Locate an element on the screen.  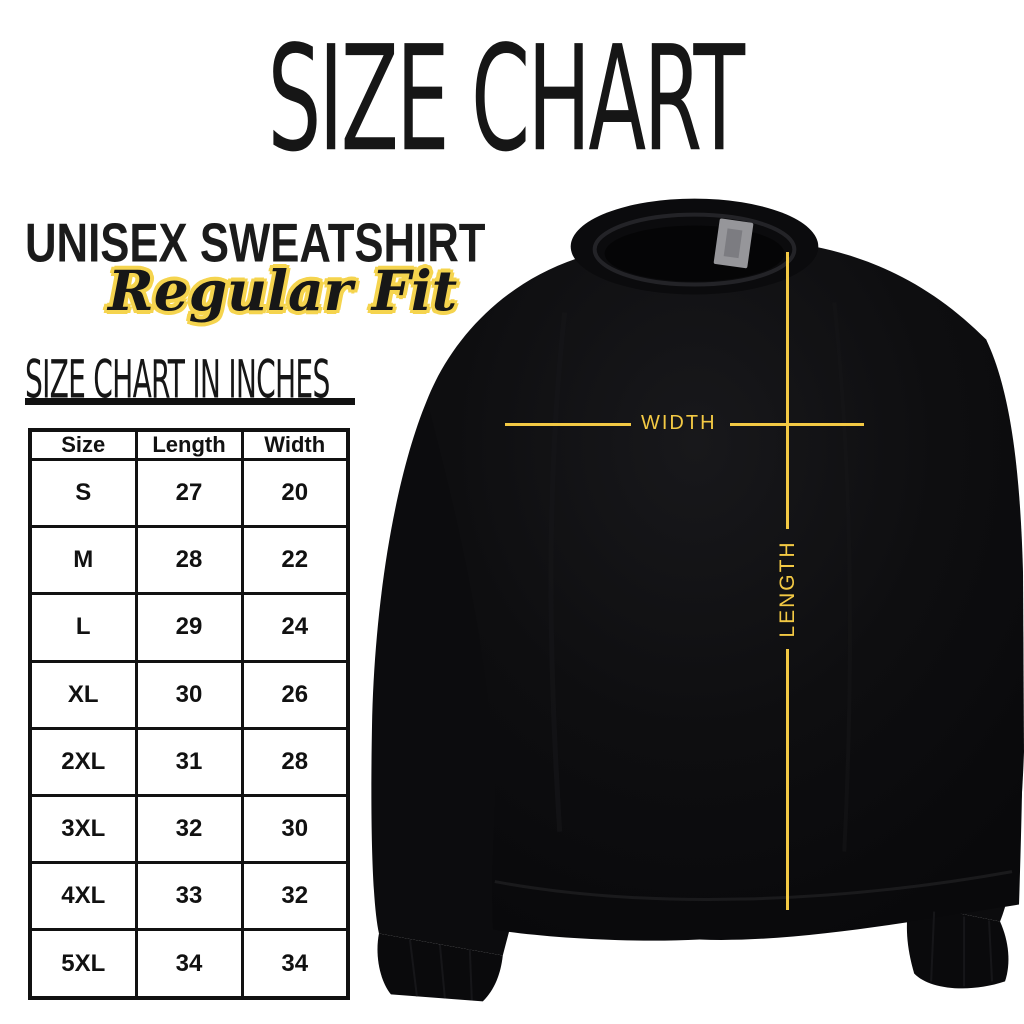
length-cell: 30 is located at coordinates (189, 694).